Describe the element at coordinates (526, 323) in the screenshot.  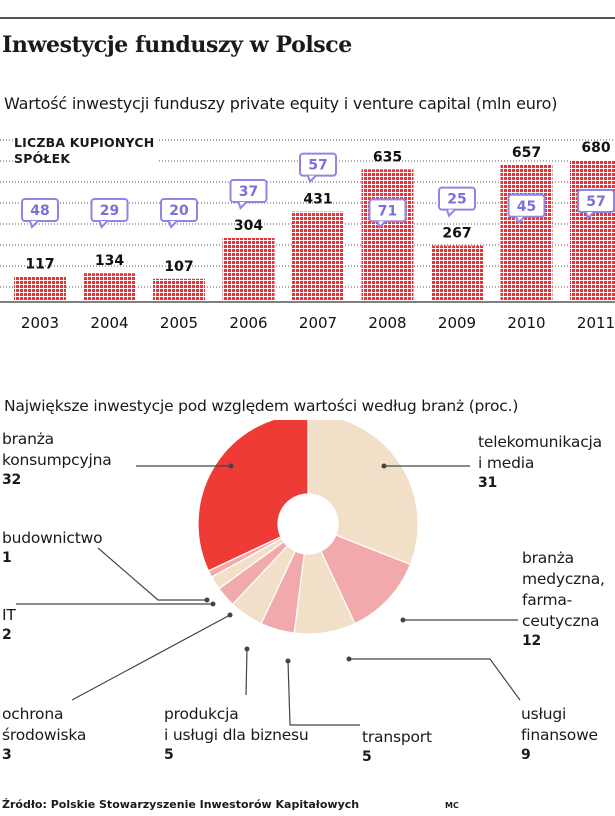
I see `x-tick-label: 2010` at that location.